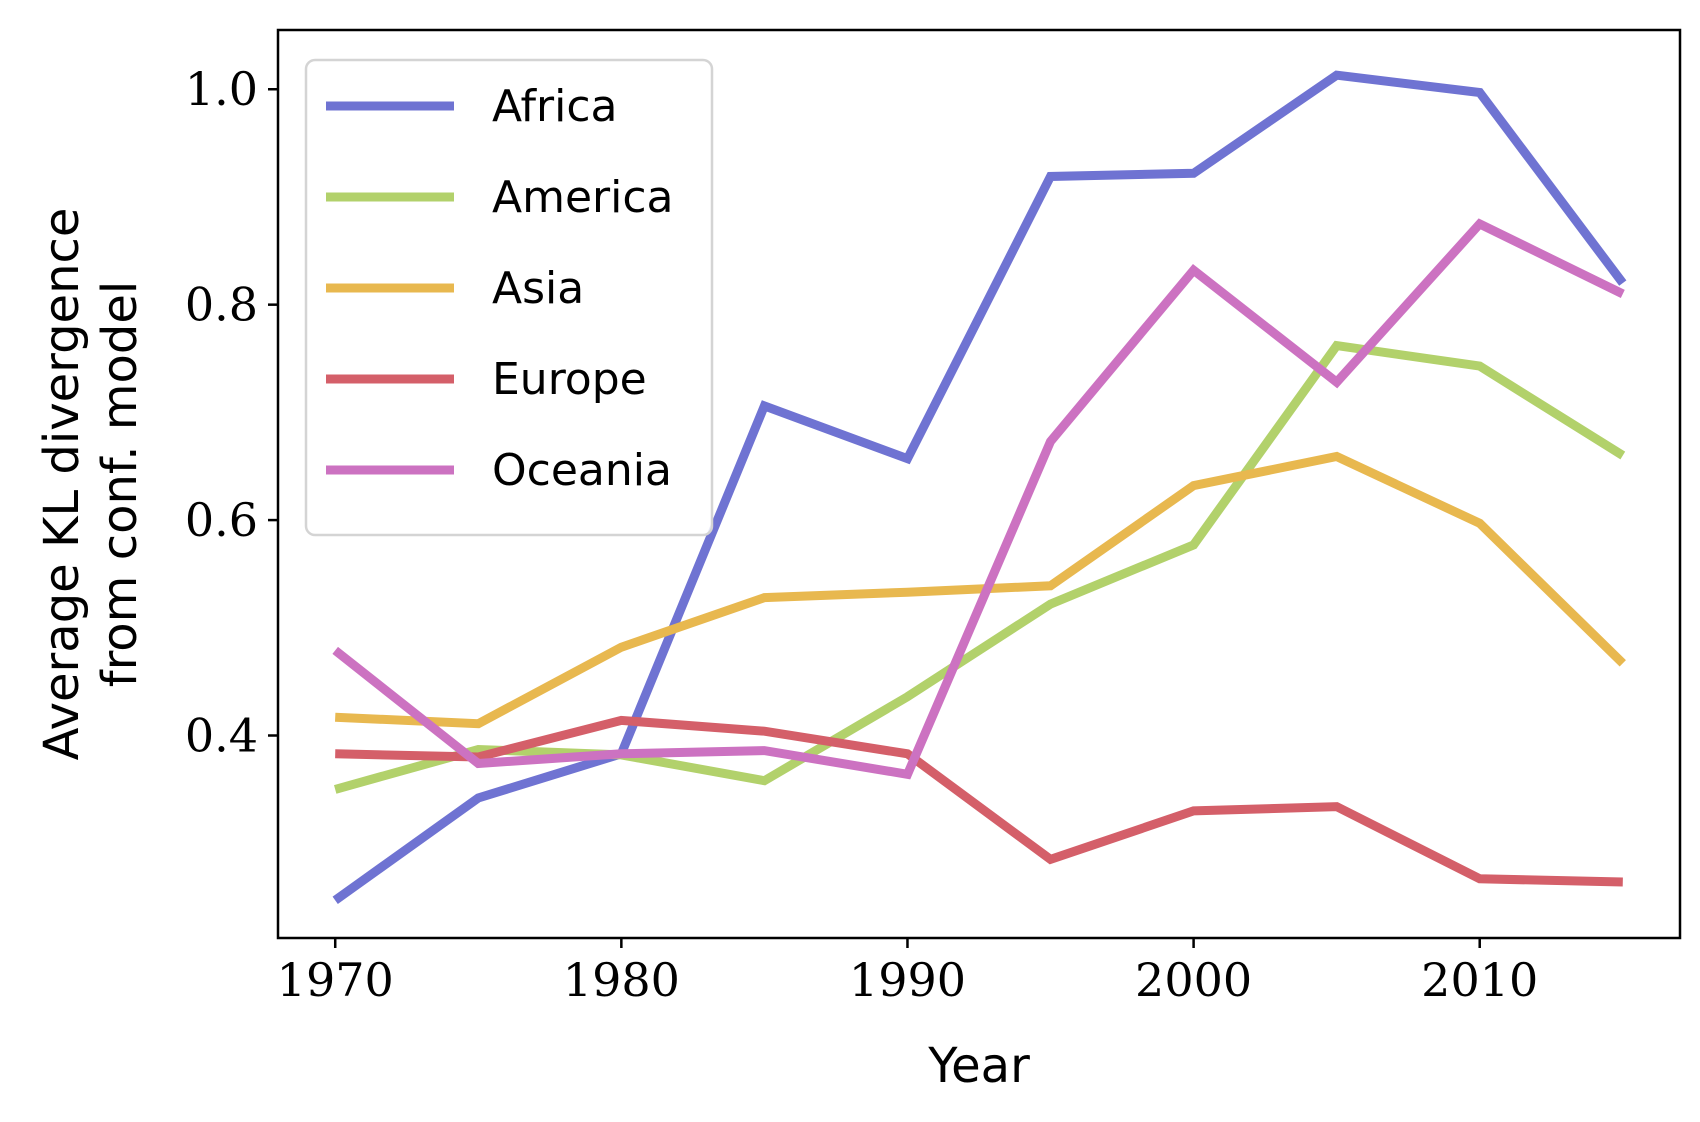 This screenshot has height=1122, width=1700. Describe the element at coordinates (907, 980) in the screenshot. I see `x-tick-label: 1990` at that location.